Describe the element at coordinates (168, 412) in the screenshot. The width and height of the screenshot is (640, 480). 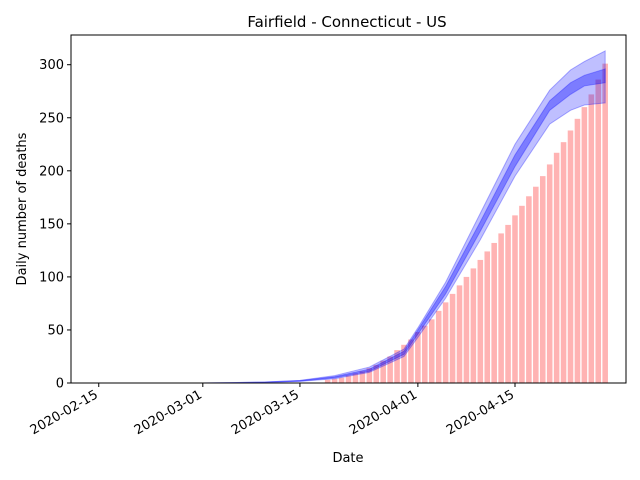
I see `x-tick-label: 2020-03-01` at that location.